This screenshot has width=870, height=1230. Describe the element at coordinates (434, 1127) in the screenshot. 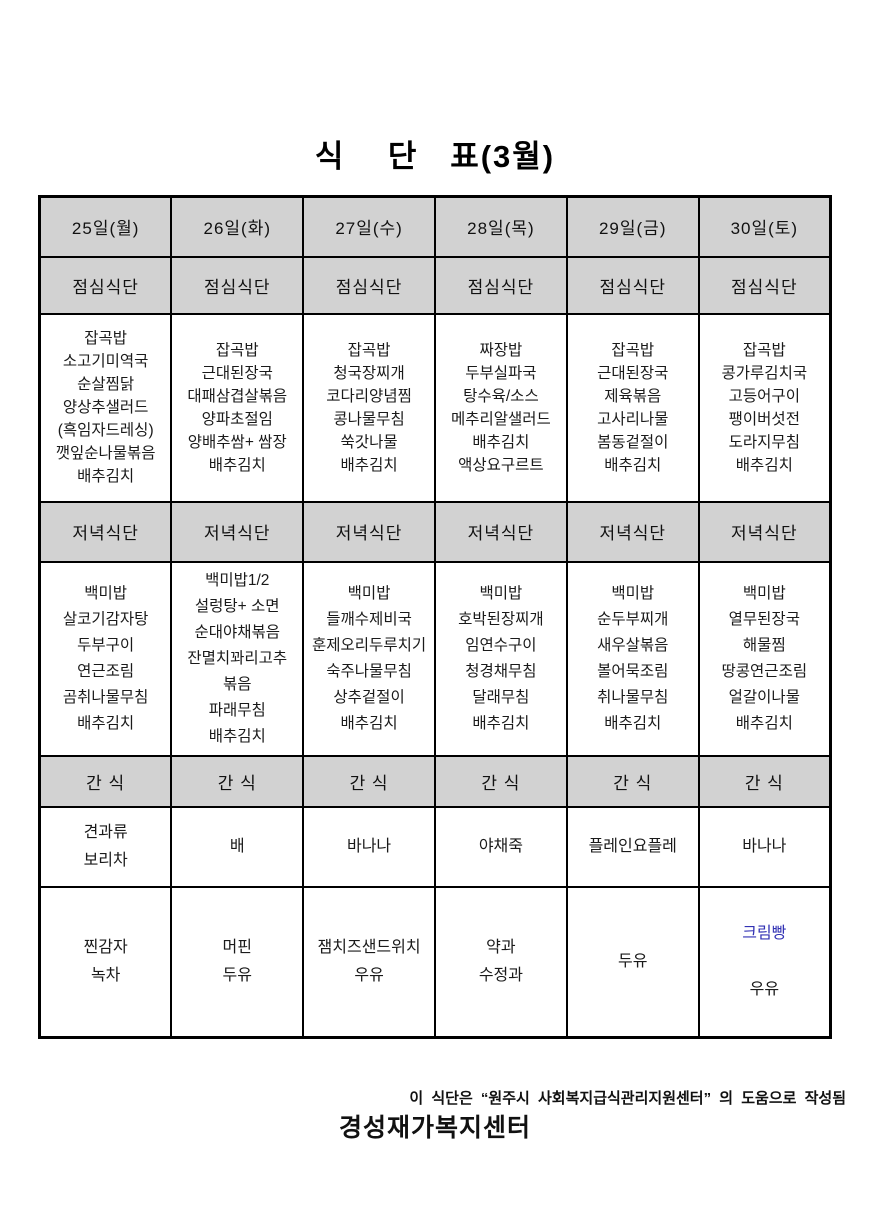

I see `organization-name: 경성재가복지센터` at that location.